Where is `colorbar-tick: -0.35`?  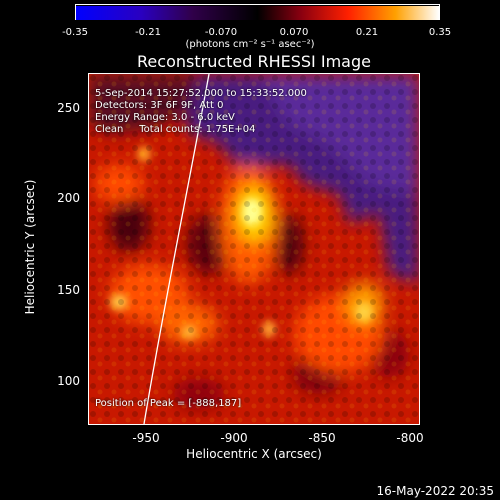
colorbar-tick: -0.35 is located at coordinates (75, 32).